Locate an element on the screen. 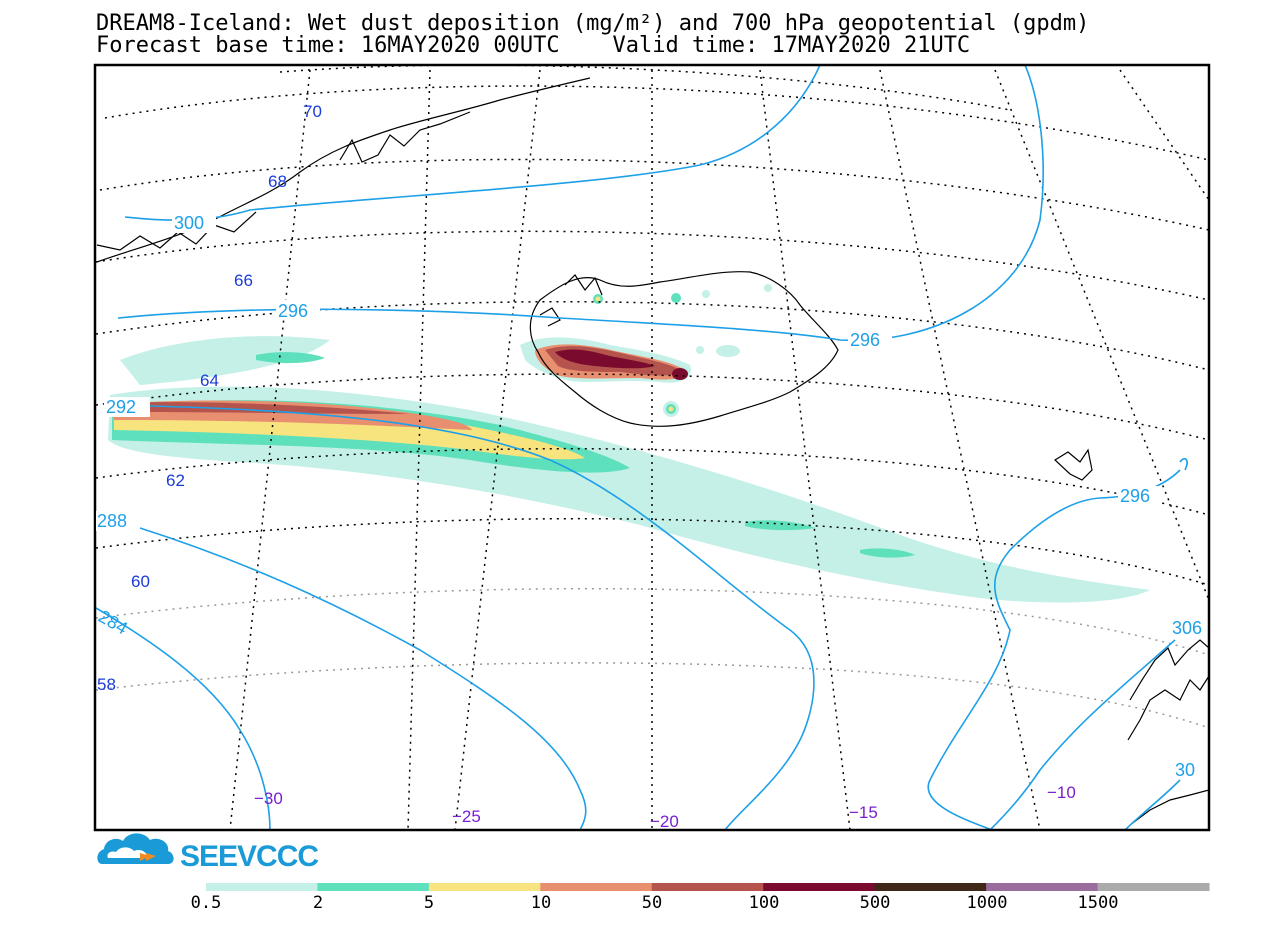 This screenshot has width=1276, height=925. iso-label-296-west: 296 is located at coordinates (293, 311).